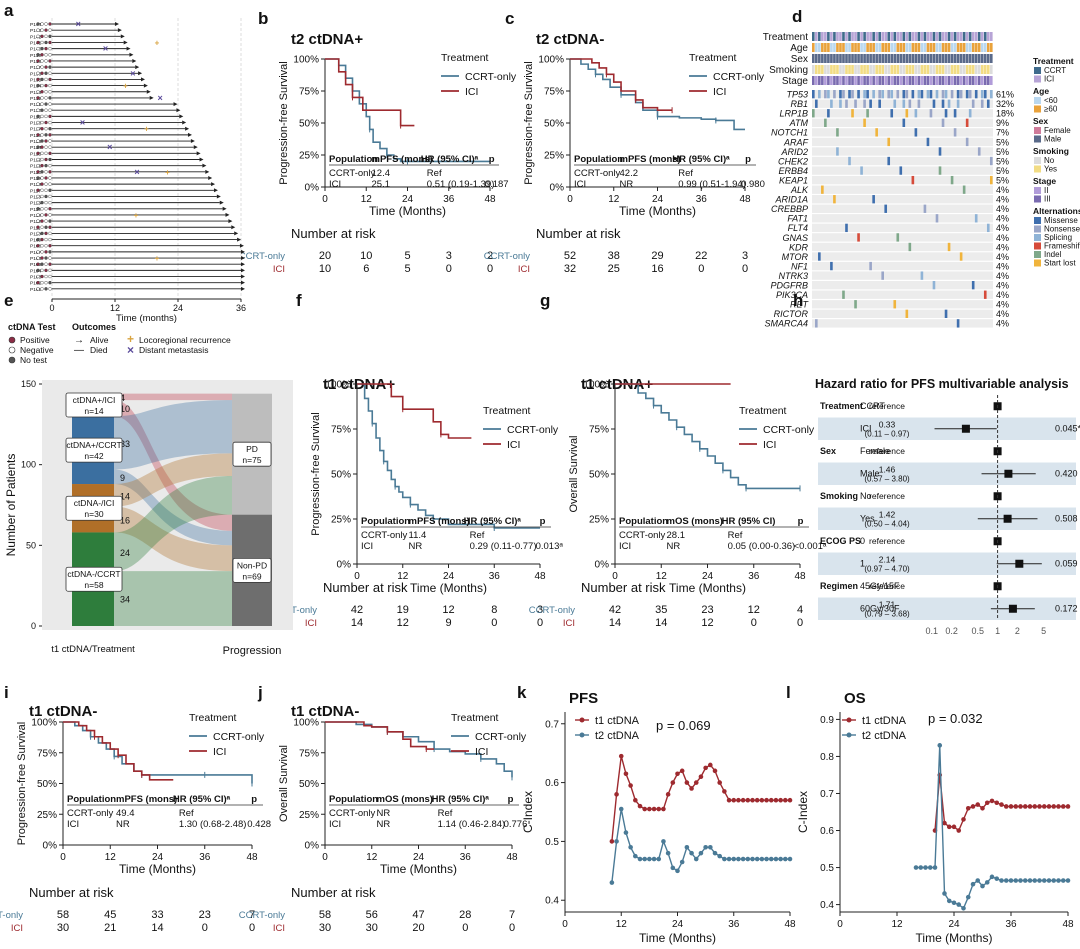 The width and height of the screenshot is (1080, 949). I want to click on x-tick-label: 24, so click(954, 924).